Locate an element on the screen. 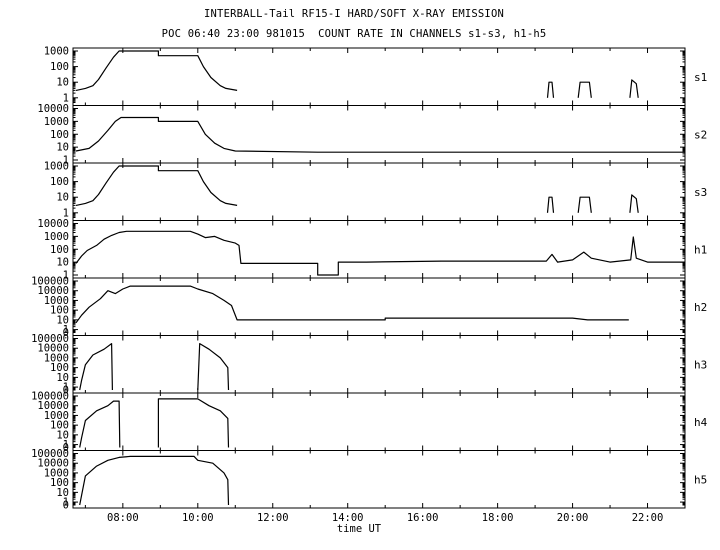 The image size is (720, 550). channel-label-s2: s2 is located at coordinates (700, 134).